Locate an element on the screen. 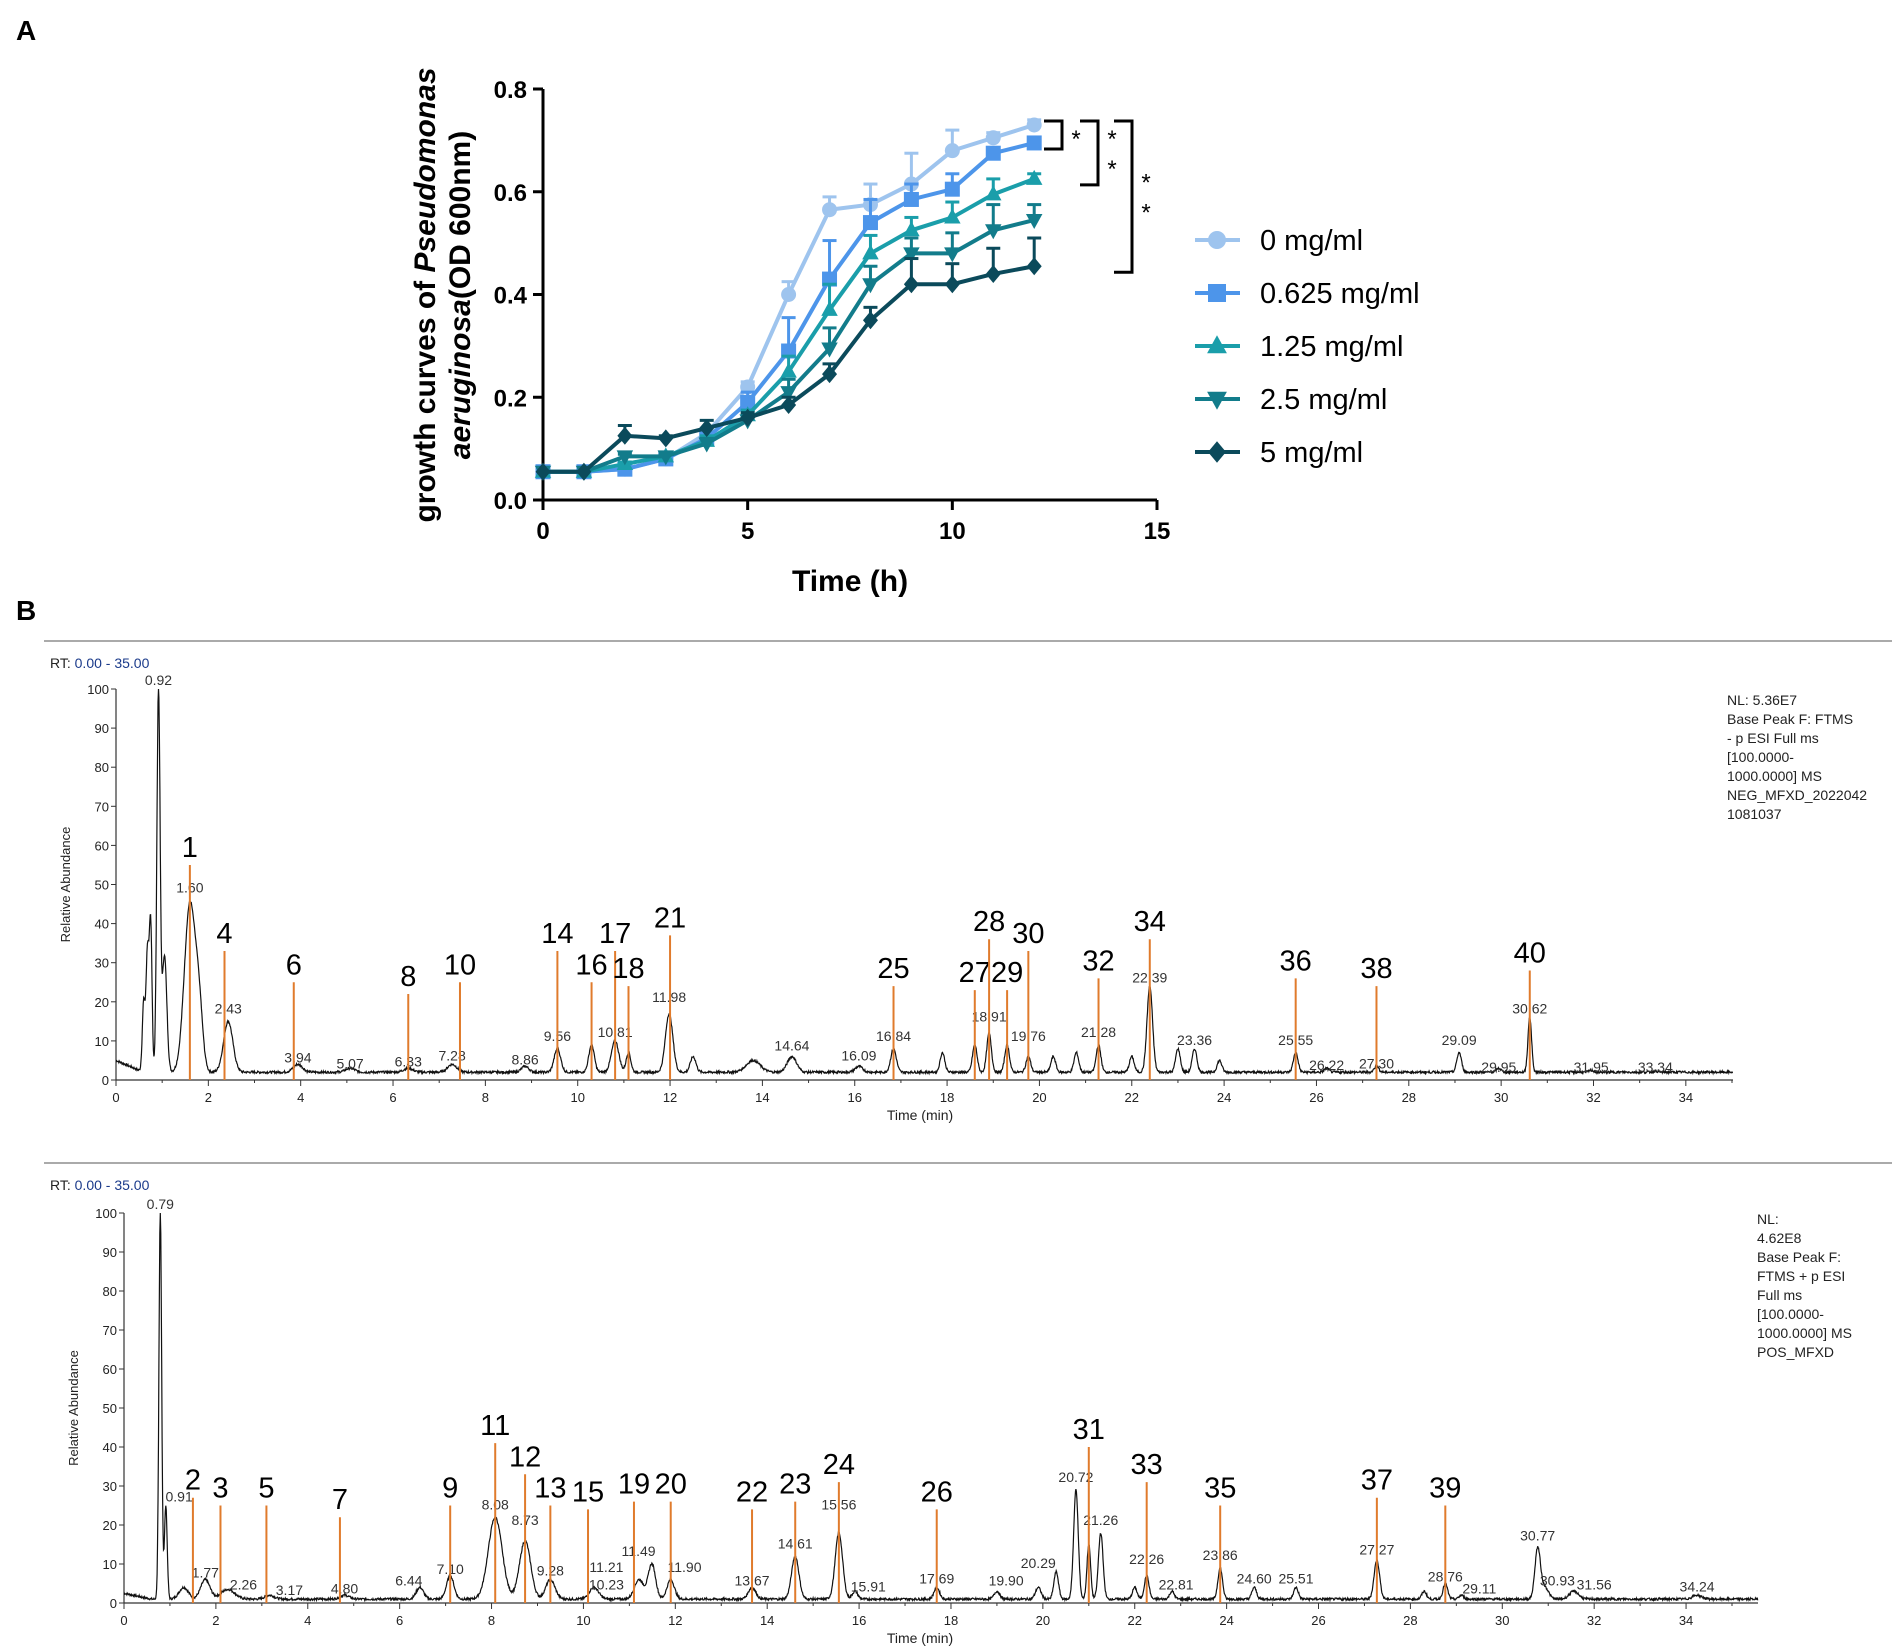 This screenshot has width=1902, height=1647. rt-label-16-09: 16.09 is located at coordinates (858, 1055).